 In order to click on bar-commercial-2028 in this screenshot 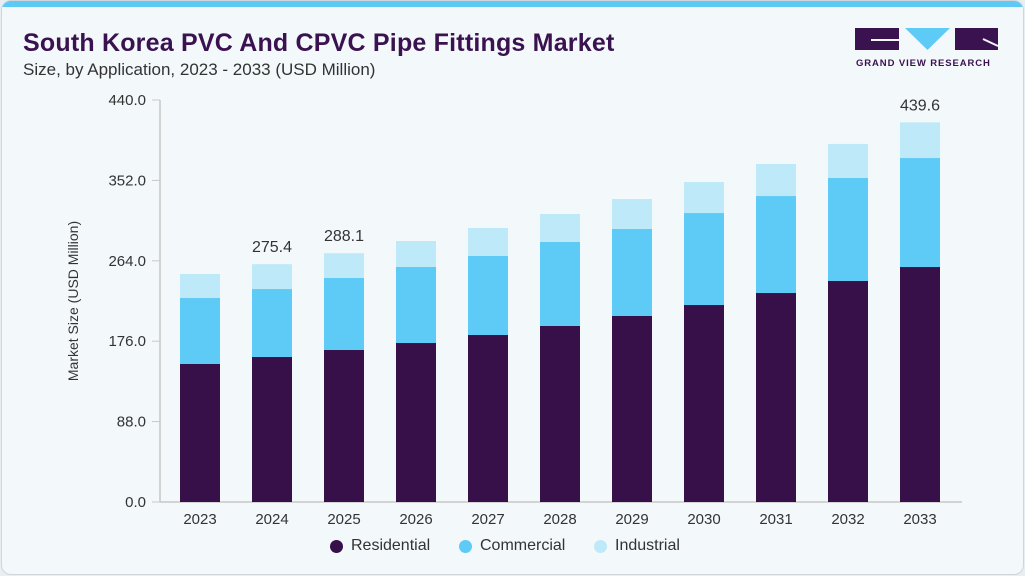, I will do `click(560, 283)`.